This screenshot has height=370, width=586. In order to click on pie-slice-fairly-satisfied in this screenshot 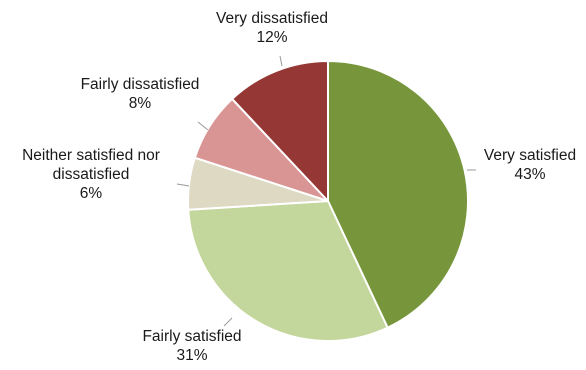, I will do `click(288, 271)`.